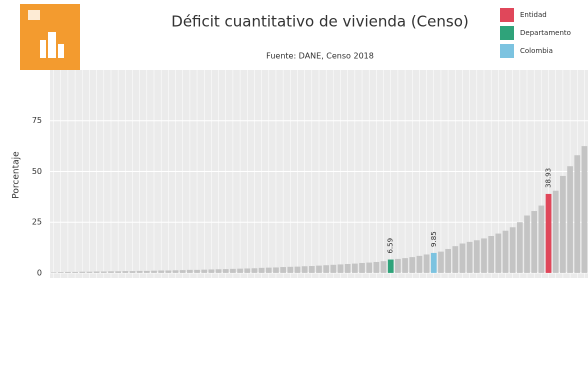 This screenshot has width=588, height=391. I want to click on legend-label: Departamento, so click(545, 33).